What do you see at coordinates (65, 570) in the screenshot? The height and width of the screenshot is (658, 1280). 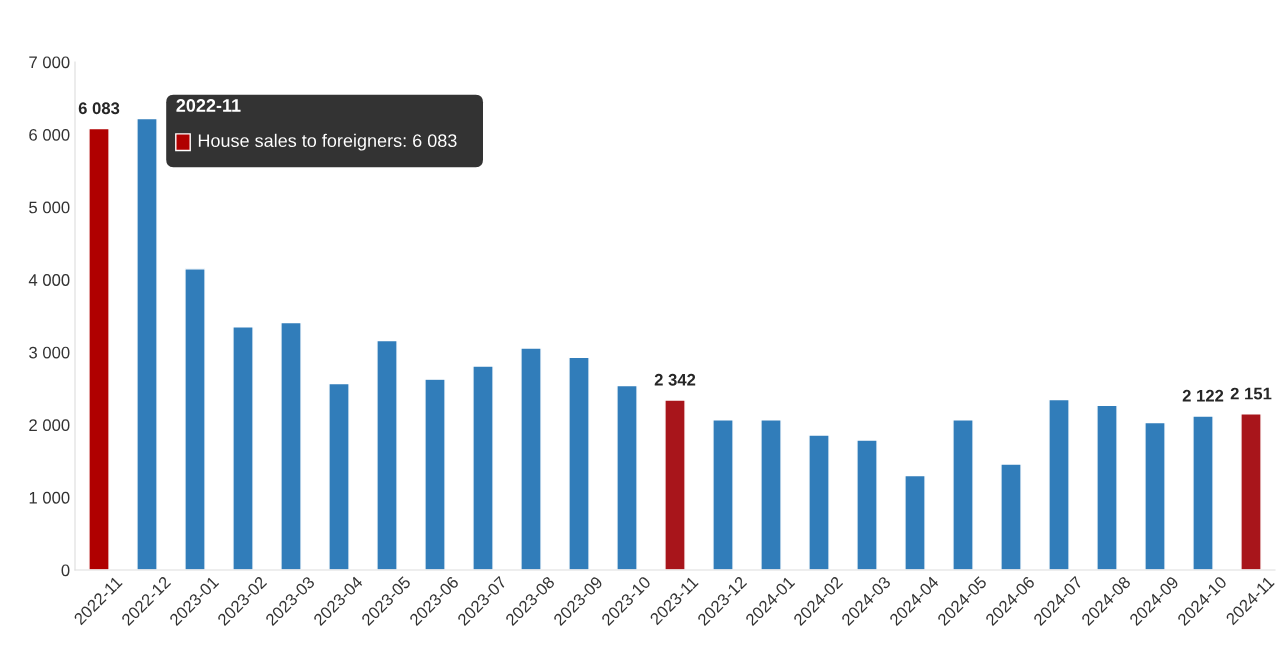 I see `y-tick-label: 0` at bounding box center [65, 570].